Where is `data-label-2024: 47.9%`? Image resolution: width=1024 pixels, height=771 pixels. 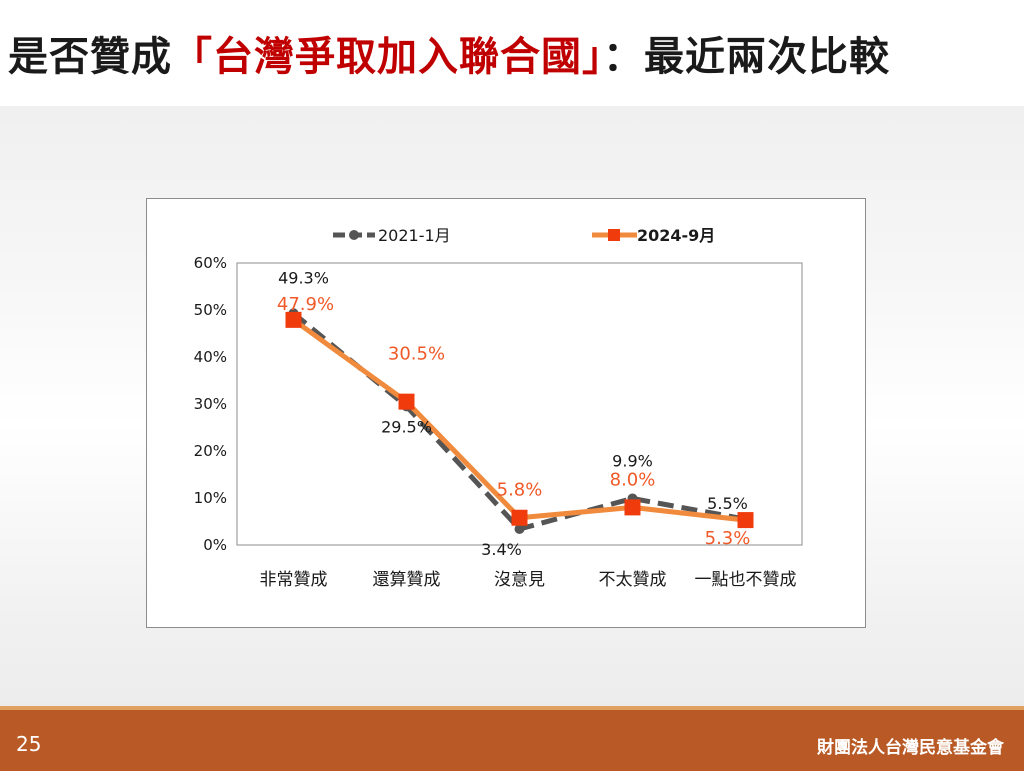
data-label-2024: 47.9% is located at coordinates (305, 304).